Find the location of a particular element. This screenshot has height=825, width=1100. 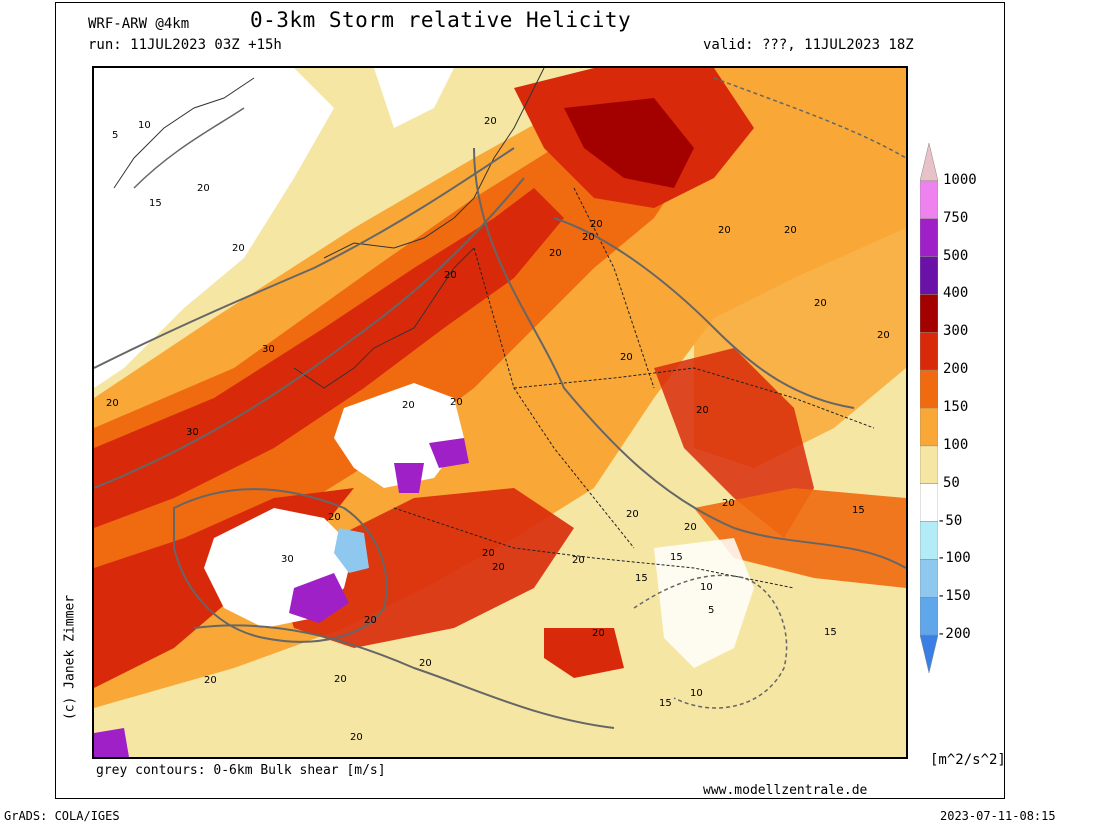

units-label: [m^2/s^2] is located at coordinates (968, 760).